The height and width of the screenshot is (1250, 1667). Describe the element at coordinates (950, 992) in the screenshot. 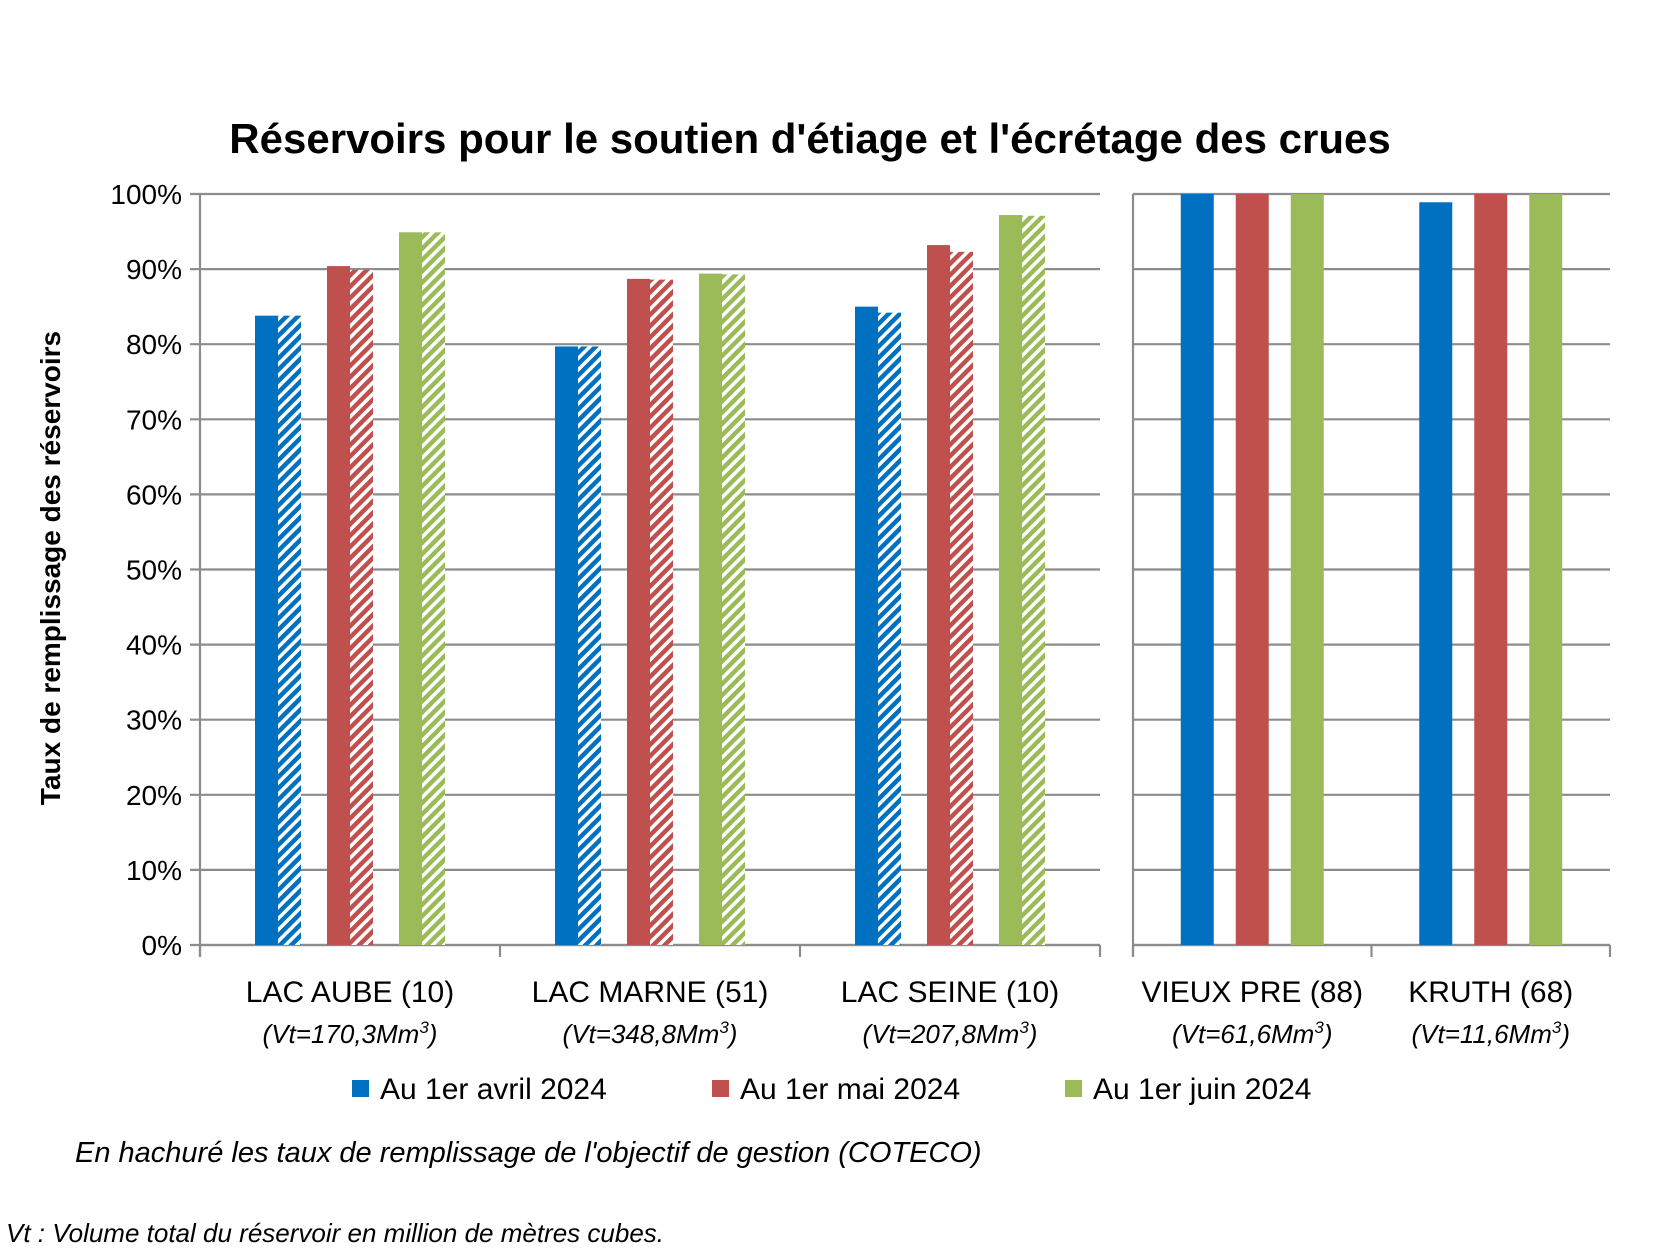

I see `category-label: LAC SEINE (10)` at that location.